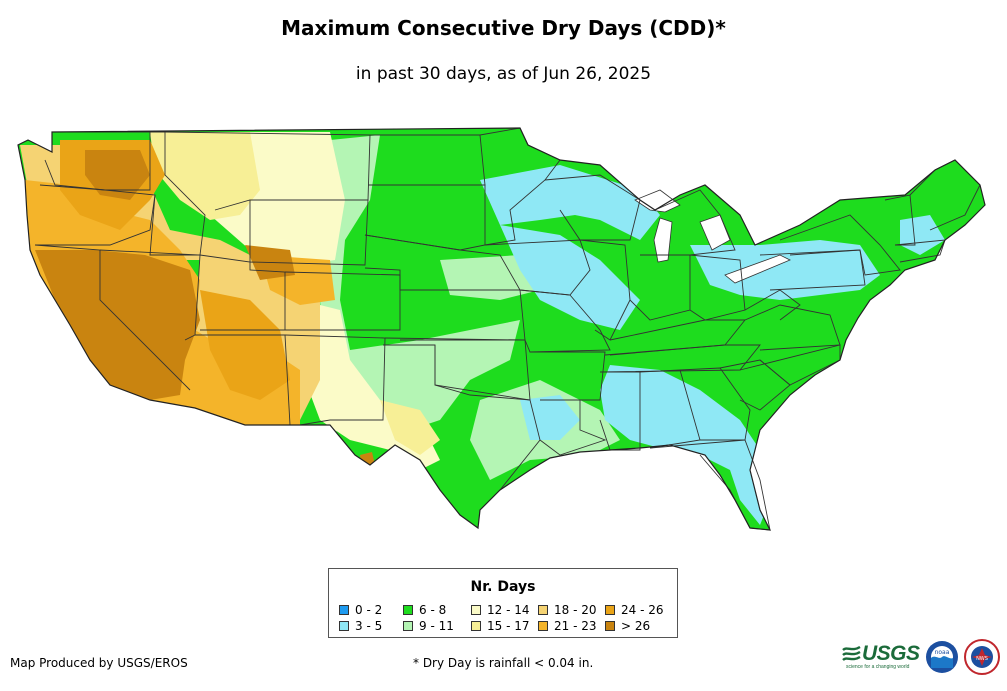 This screenshot has height=691, width=1007. What do you see at coordinates (657, 201) in the screenshot?
I see `lake-superior` at bounding box center [657, 201].